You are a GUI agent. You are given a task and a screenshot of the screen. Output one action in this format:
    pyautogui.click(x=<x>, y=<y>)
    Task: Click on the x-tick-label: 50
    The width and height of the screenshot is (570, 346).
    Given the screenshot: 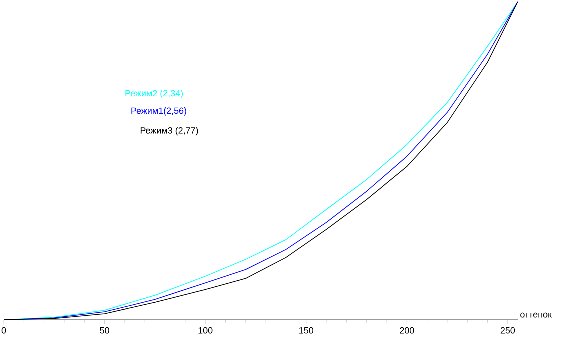 What is the action you would take?
    pyautogui.click(x=105, y=330)
    